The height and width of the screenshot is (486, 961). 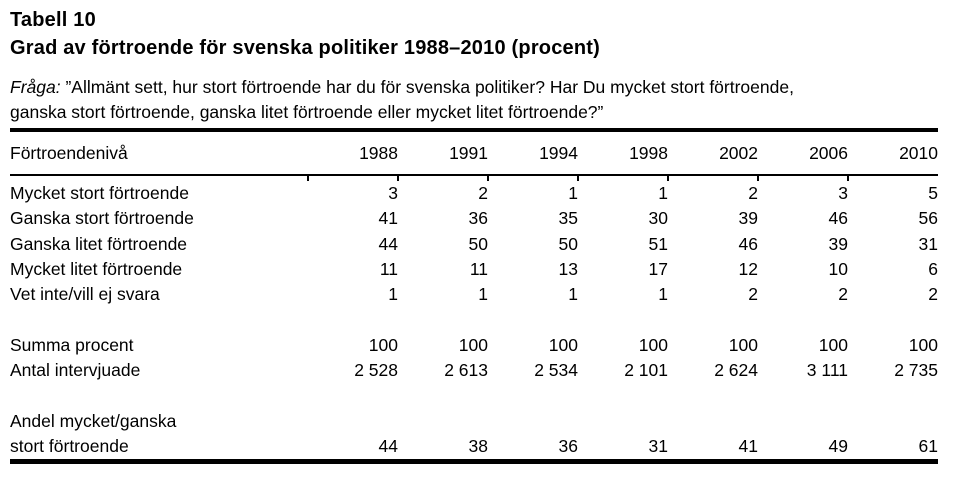 I want to click on row-label: Vet inte/vill ej svara, so click(x=85, y=294).